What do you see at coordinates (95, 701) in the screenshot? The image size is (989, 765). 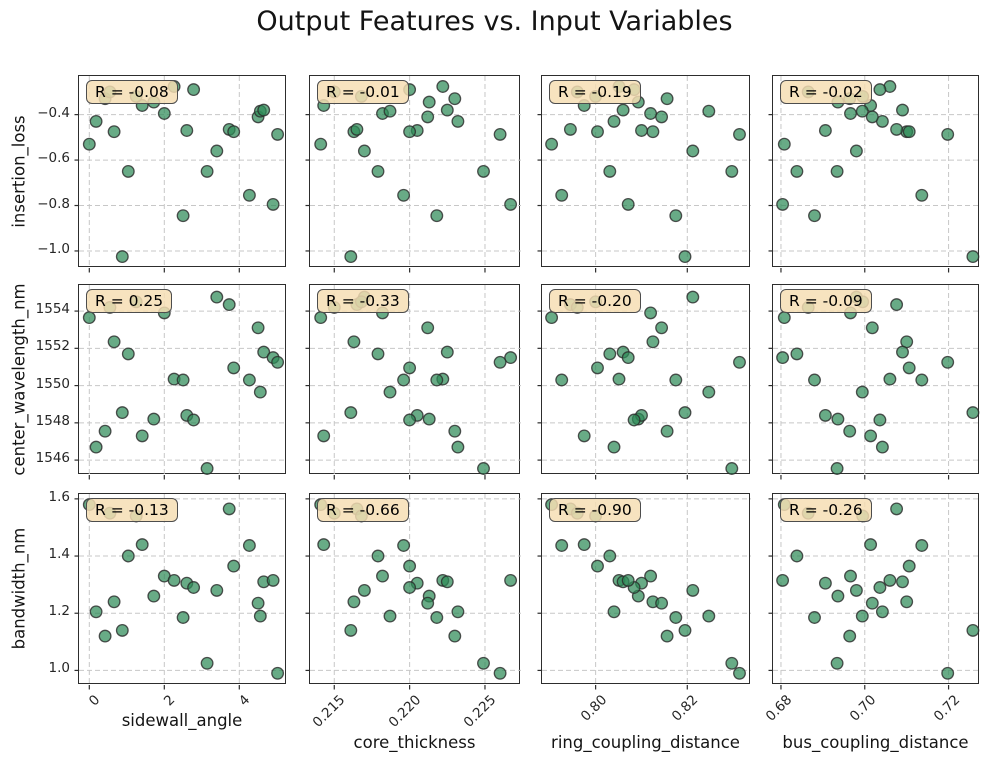 I see `x-tick-label: 0` at bounding box center [95, 701].